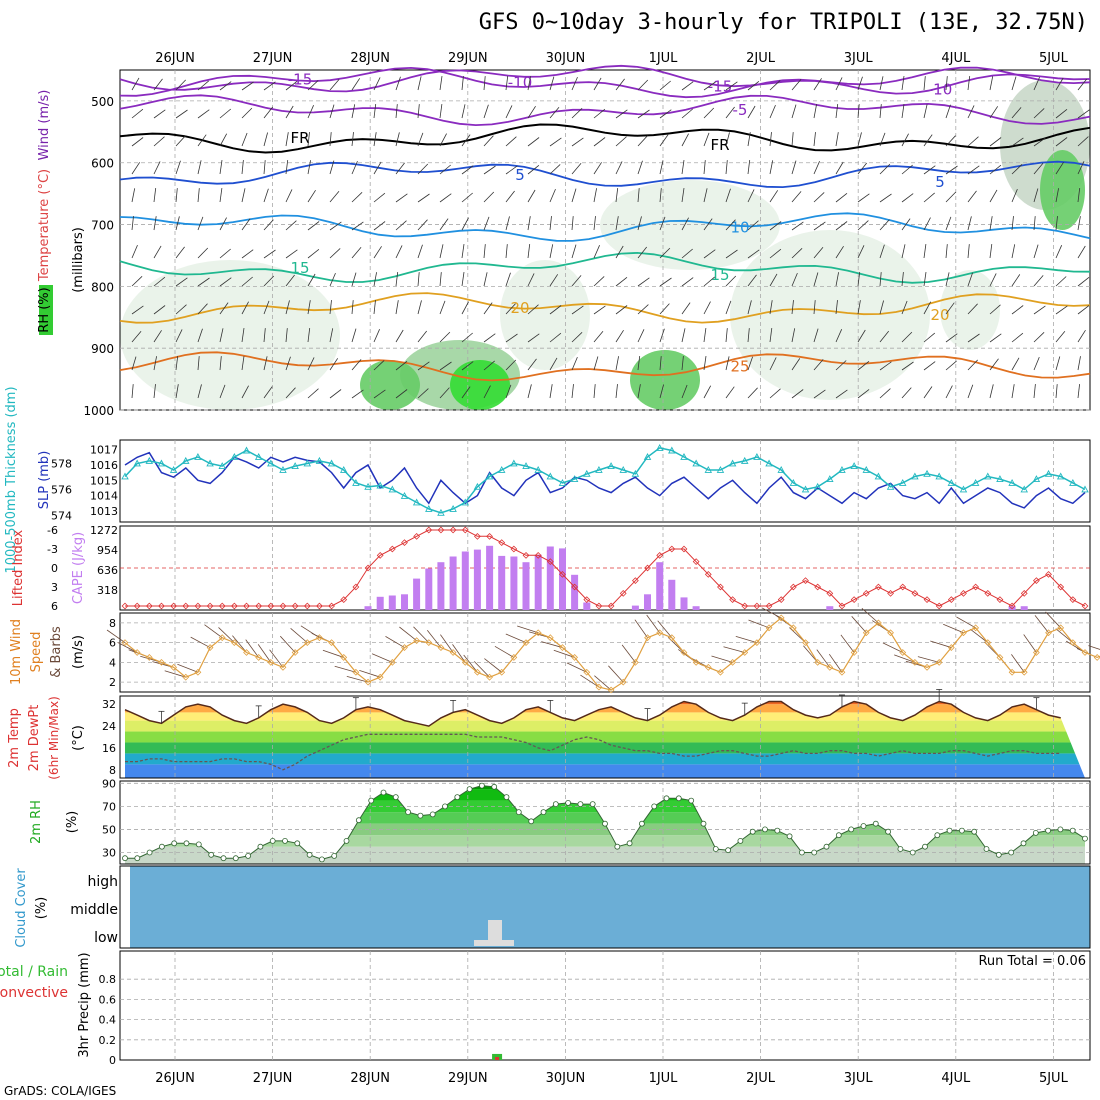 This screenshot has width=1100, height=1100. I want to click on ylabel-lifted-index: Lifted Index, so click(18, 567).